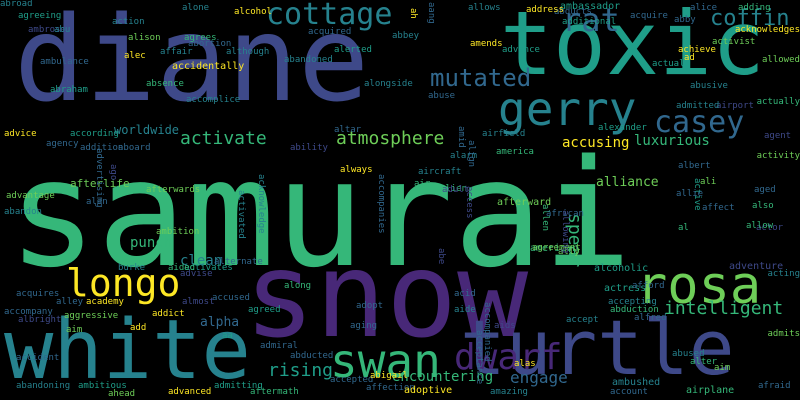 The image size is (800, 400). I want to click on cloud-word: amid, so click(461, 137).